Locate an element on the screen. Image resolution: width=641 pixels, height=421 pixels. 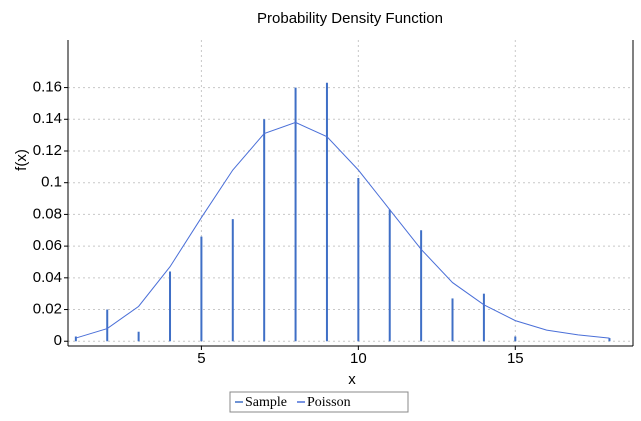
y-axis-label: f(x) is located at coordinates (21, 160).